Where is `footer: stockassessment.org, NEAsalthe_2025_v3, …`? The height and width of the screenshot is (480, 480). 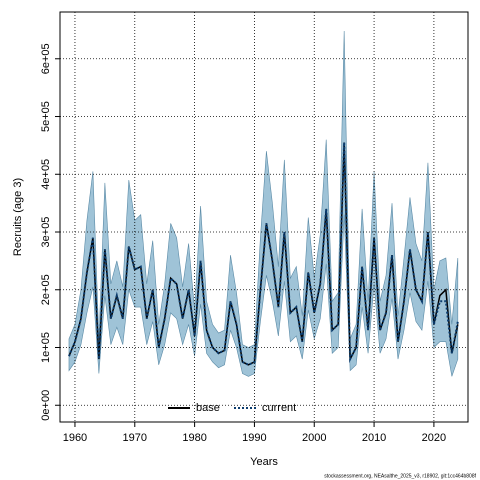
footer: stockassessment.org, NEAsalthe_2025_v3, … is located at coordinates (400, 476).